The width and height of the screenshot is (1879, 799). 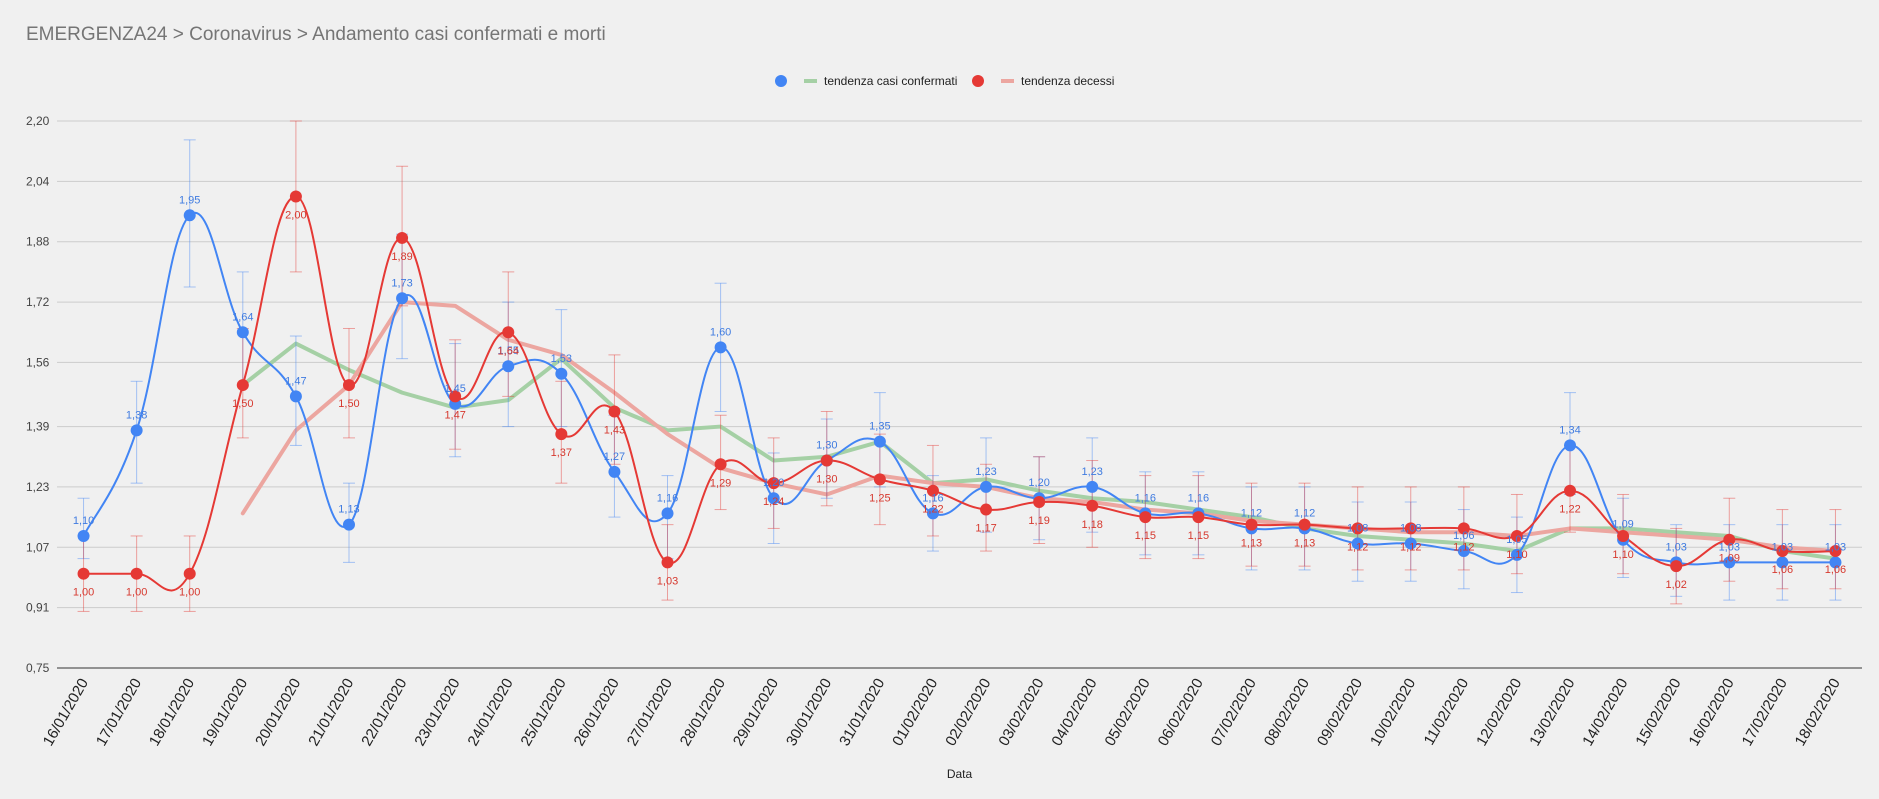 I want to click on x-tick-label: 29/01/2020, so click(x=756, y=713).